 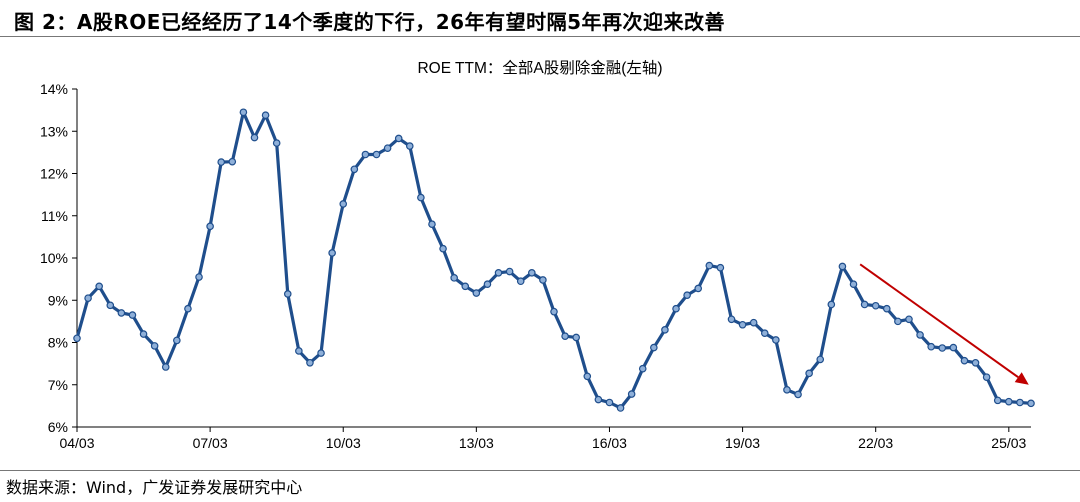 I want to click on source-note: 数据来源：Wind，广发证券发展研究中心, so click(x=154, y=487).